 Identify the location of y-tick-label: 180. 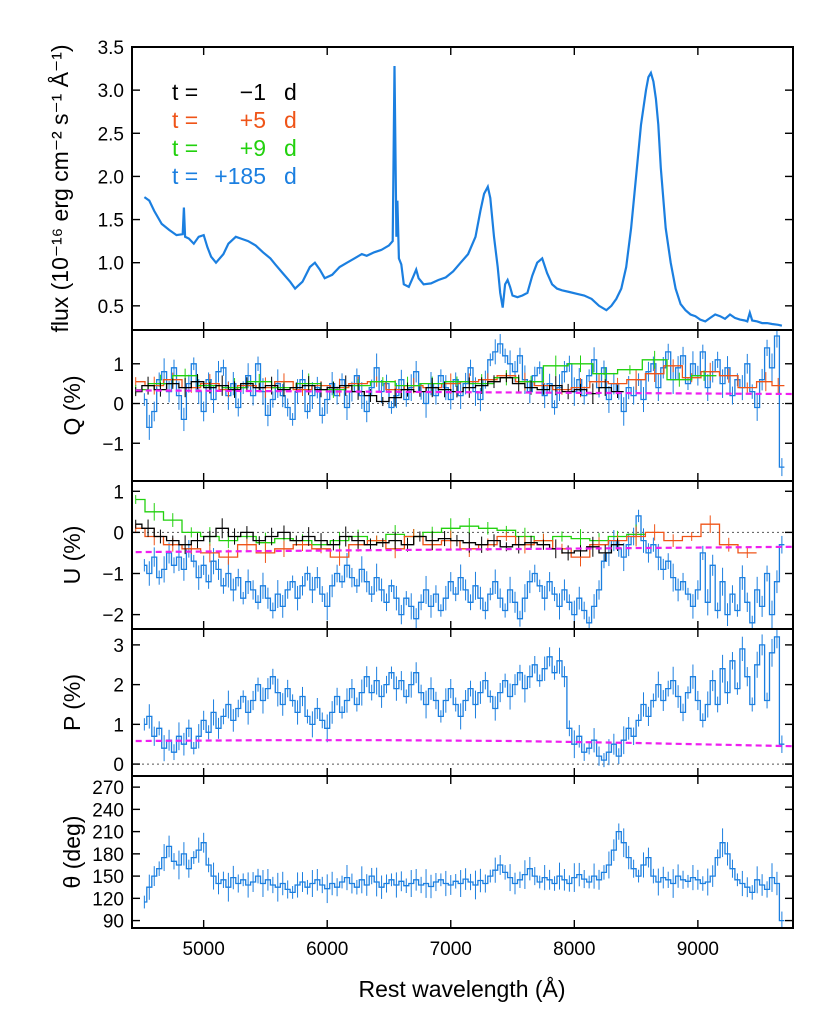
(108, 855).